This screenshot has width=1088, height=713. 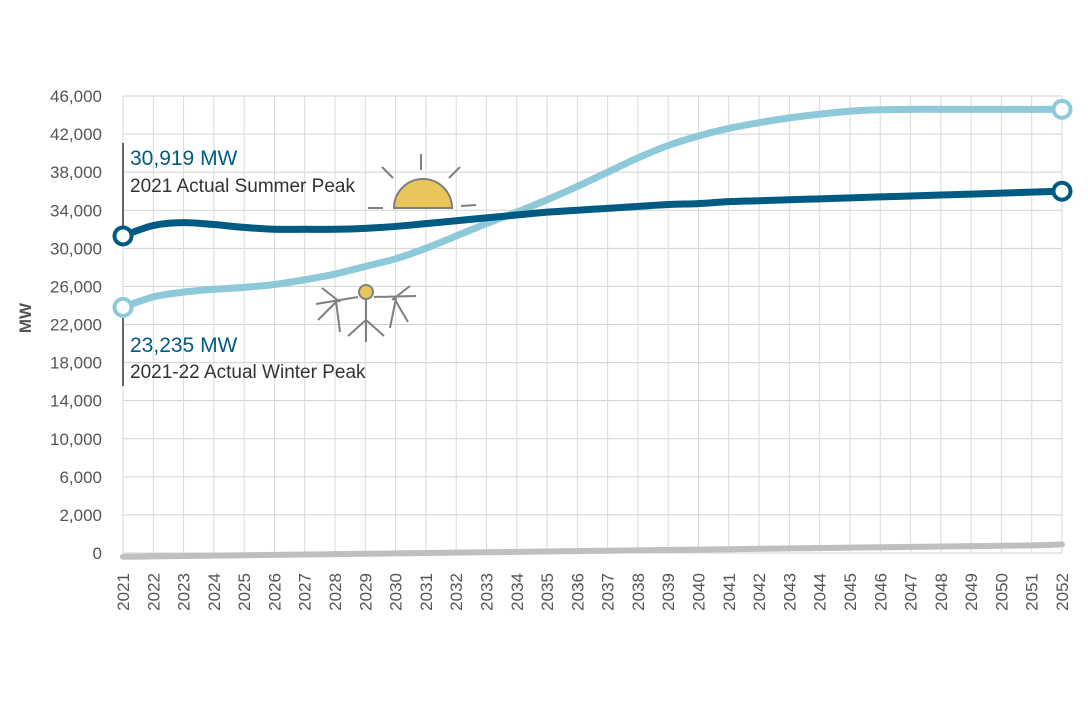 I want to click on x-tick-label: 2034, so click(x=517, y=592).